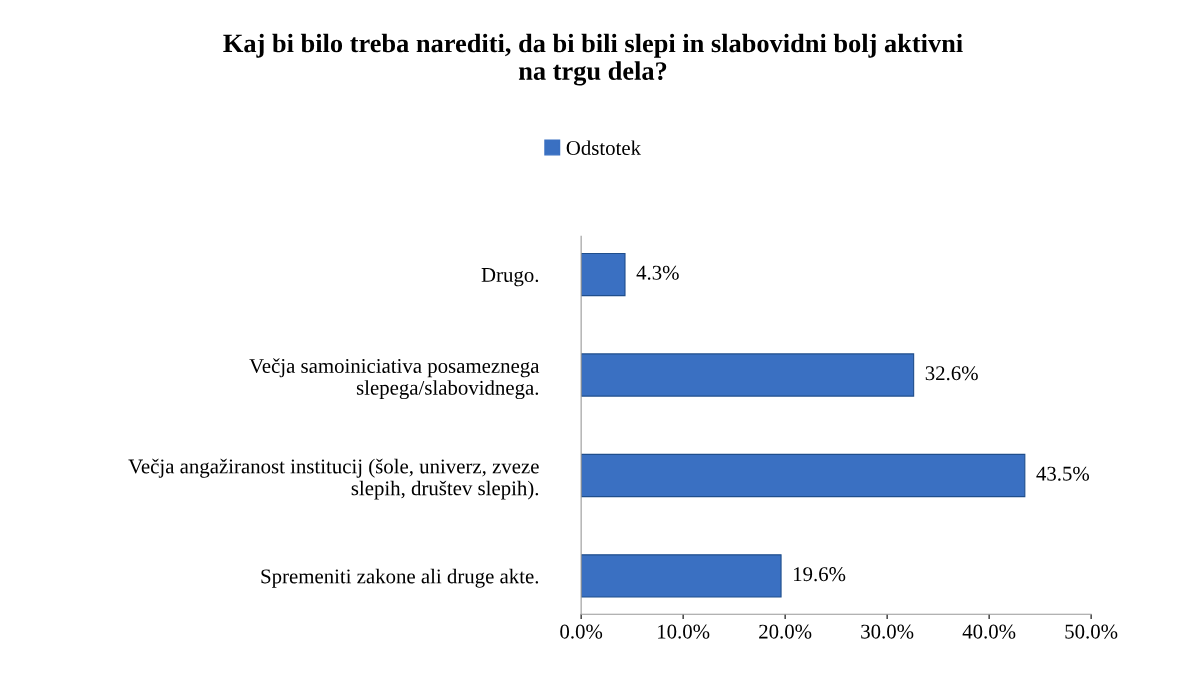  I want to click on x-tick-label: 30.0%, so click(887, 631).